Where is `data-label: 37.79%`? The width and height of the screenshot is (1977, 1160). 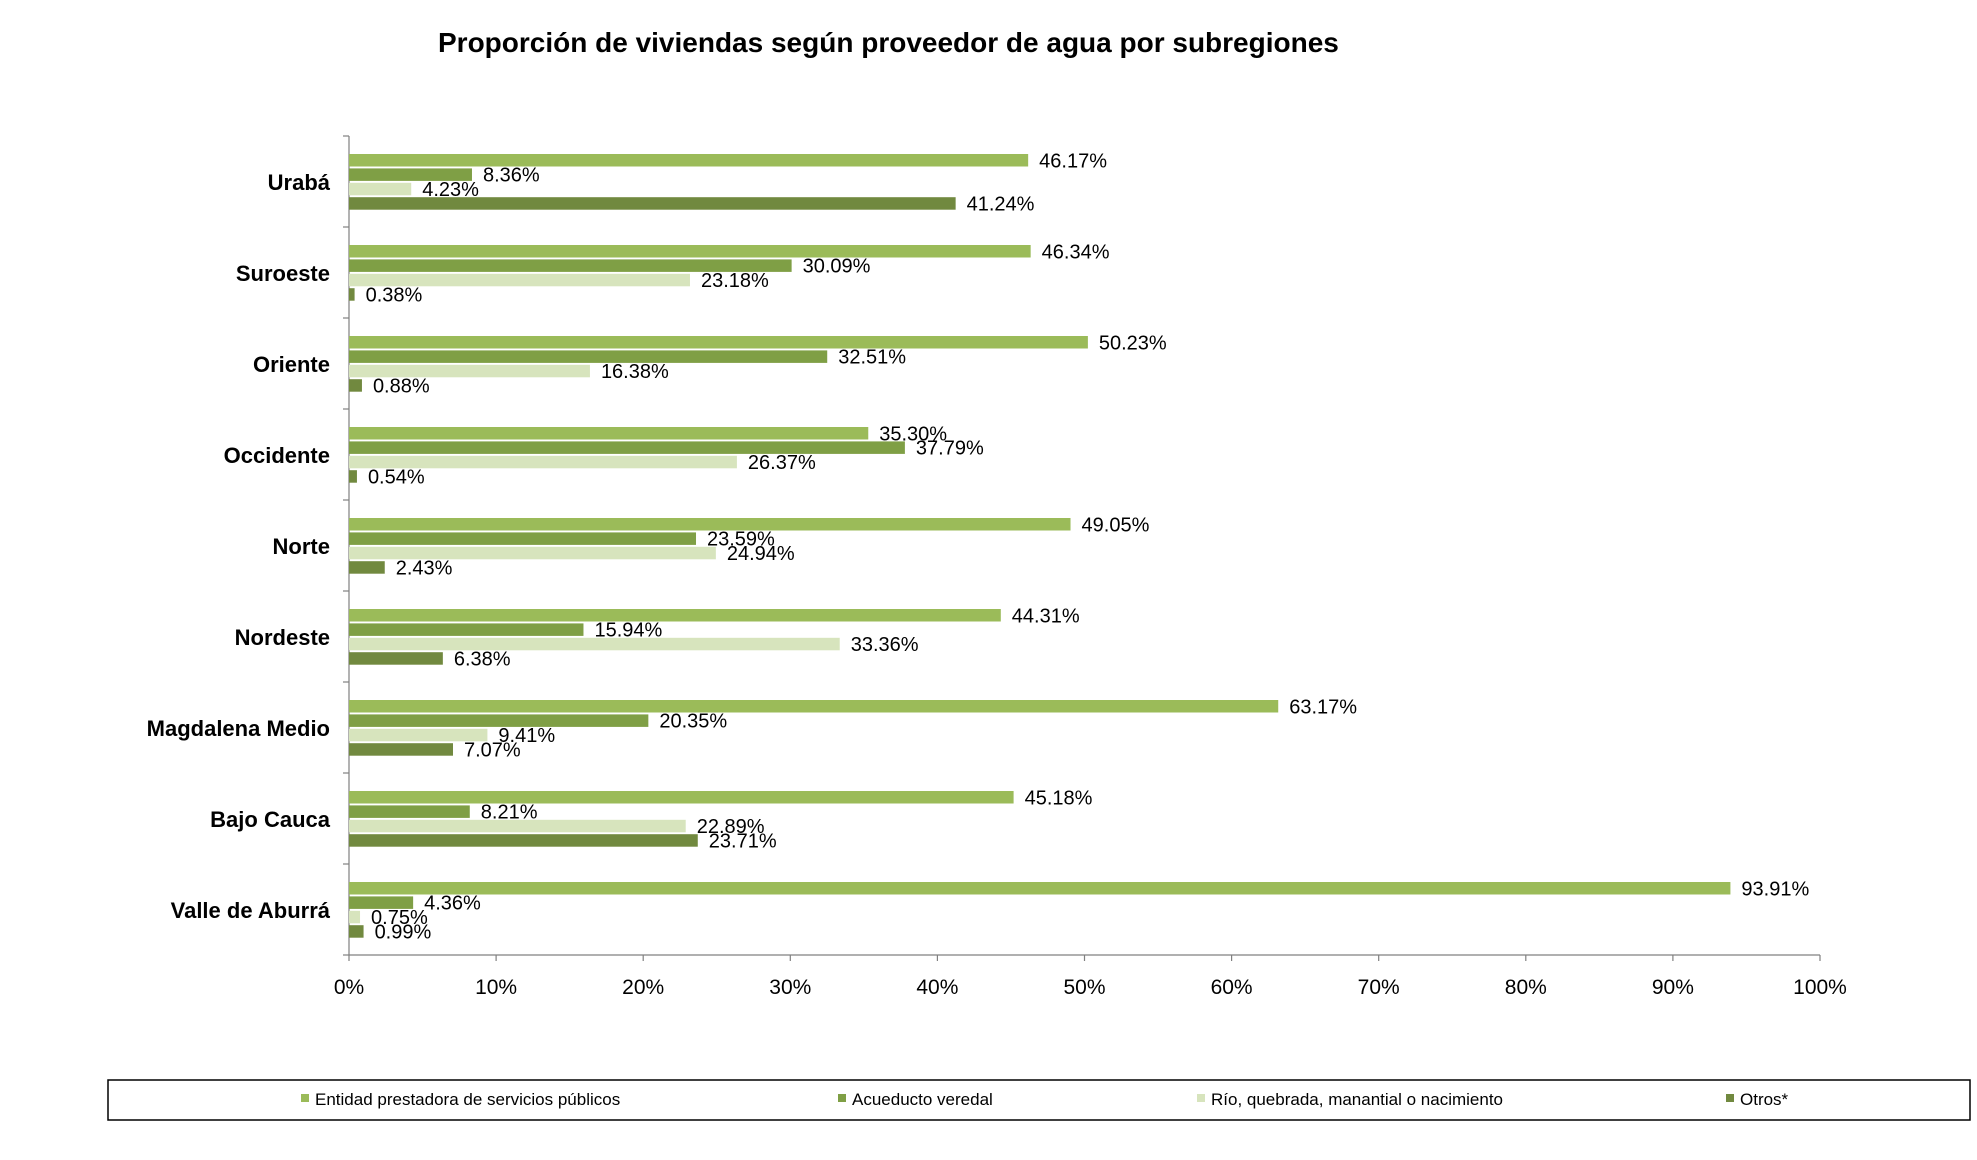 data-label: 37.79% is located at coordinates (950, 449).